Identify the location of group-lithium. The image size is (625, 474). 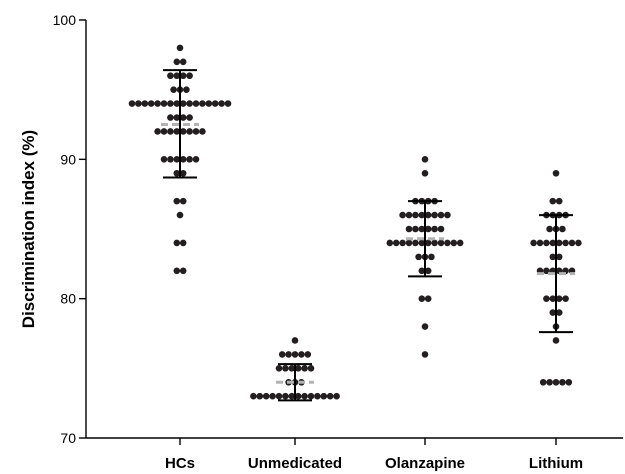
(556, 277).